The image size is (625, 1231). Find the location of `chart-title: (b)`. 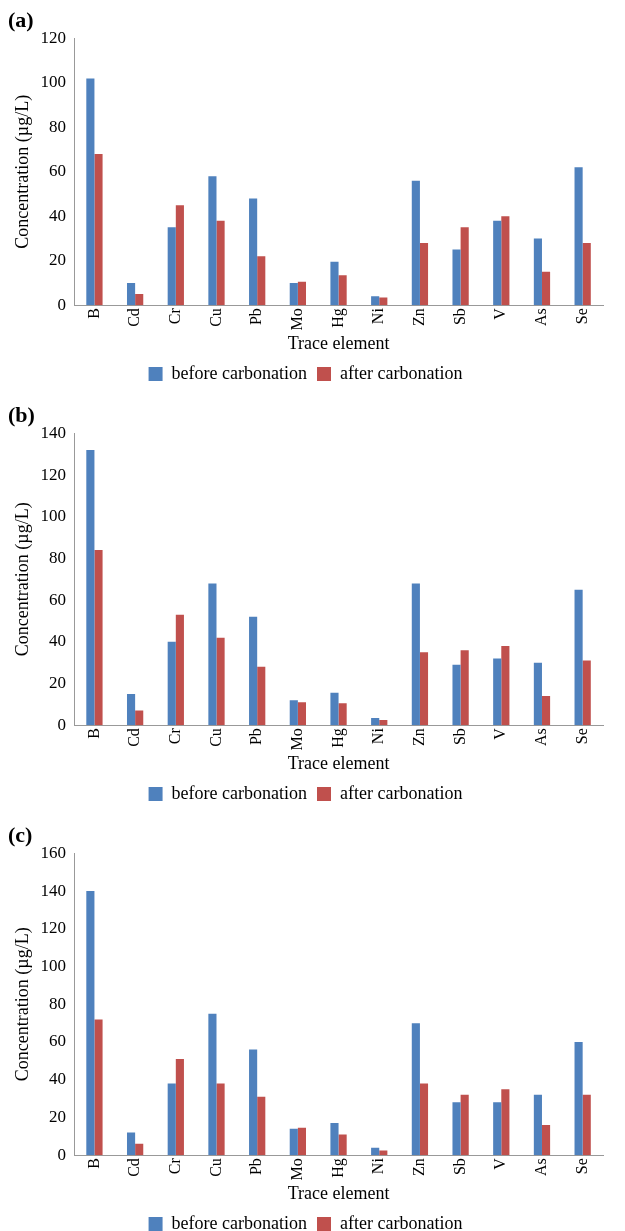

chart-title: (b) is located at coordinates (21, 414).